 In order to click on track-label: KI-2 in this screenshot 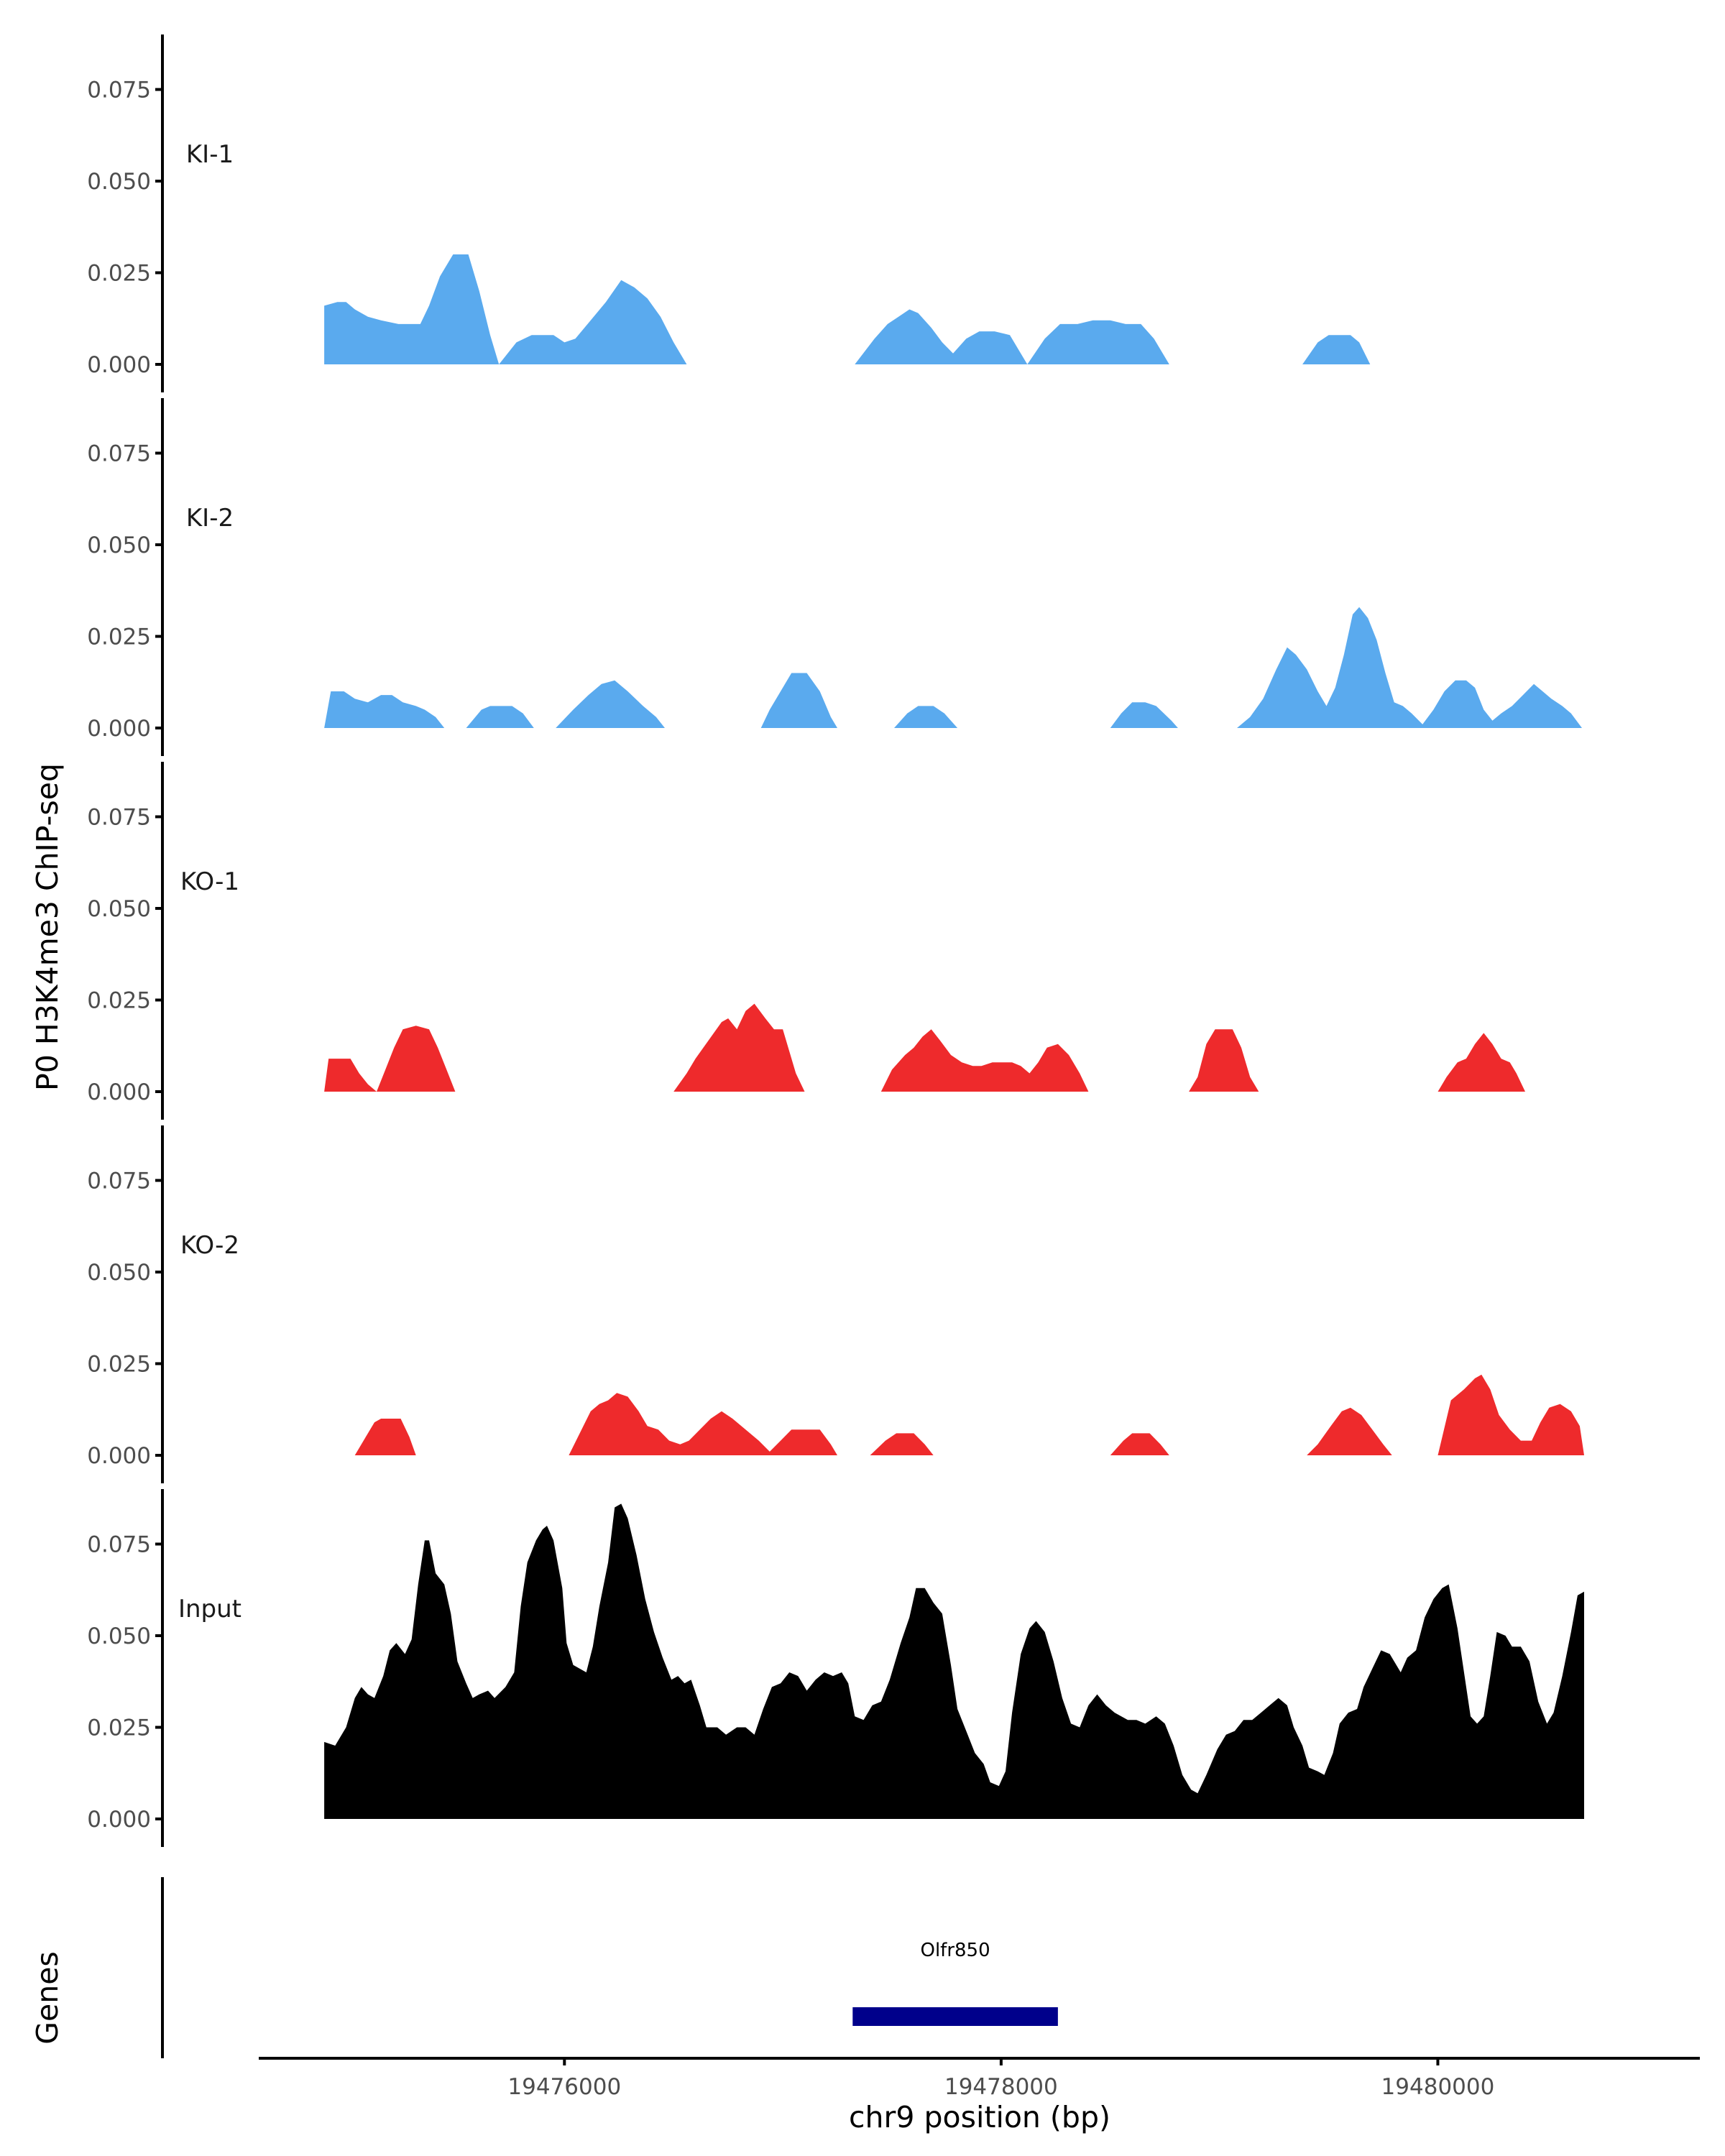, I will do `click(210, 518)`.